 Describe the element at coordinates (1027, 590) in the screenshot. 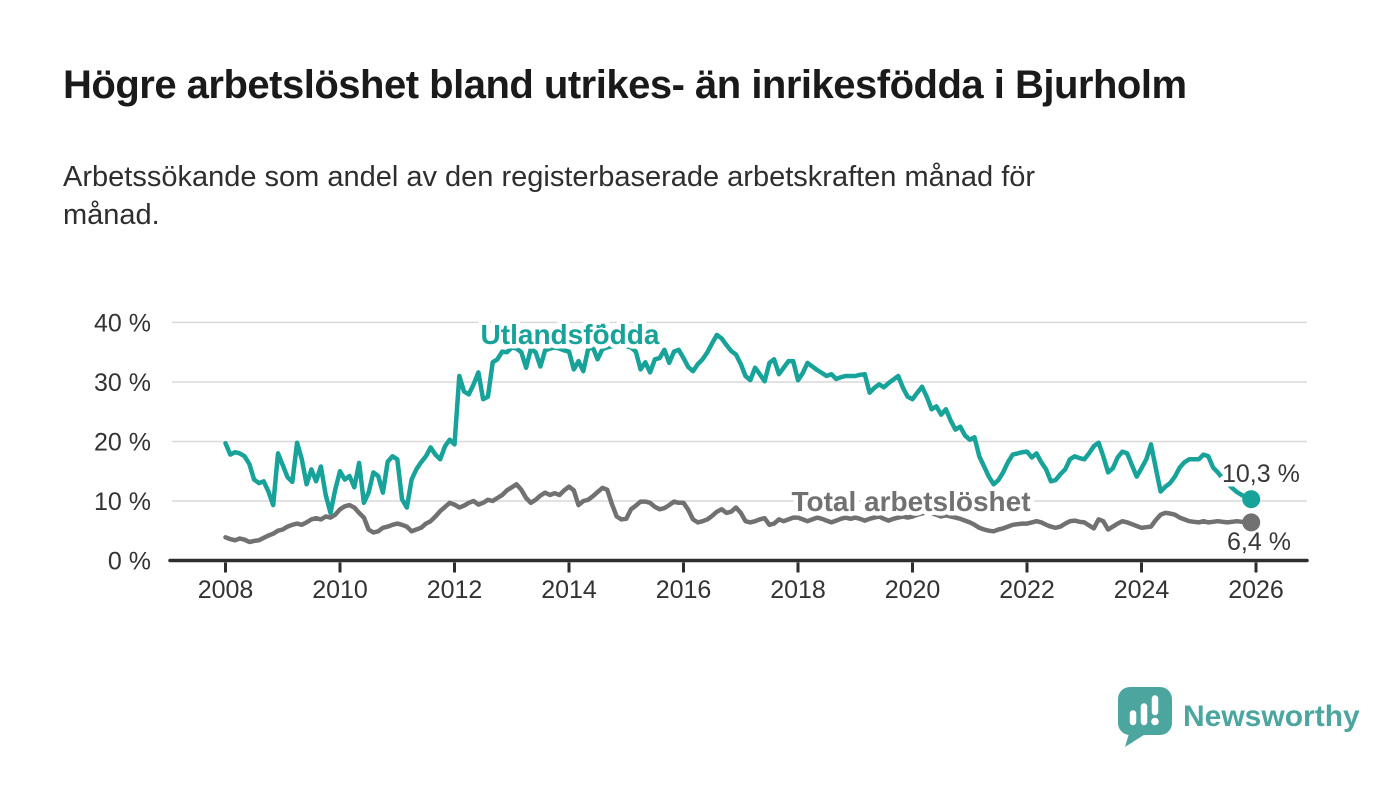

I see `x-axis-label: 2022` at that location.